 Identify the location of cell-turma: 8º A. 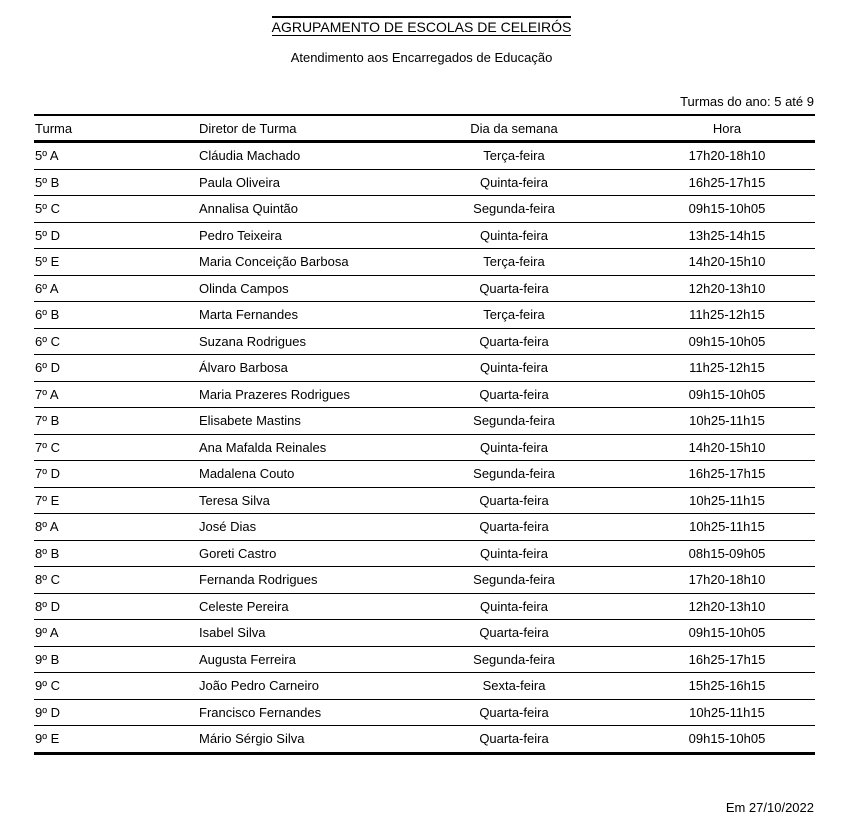
(116, 527).